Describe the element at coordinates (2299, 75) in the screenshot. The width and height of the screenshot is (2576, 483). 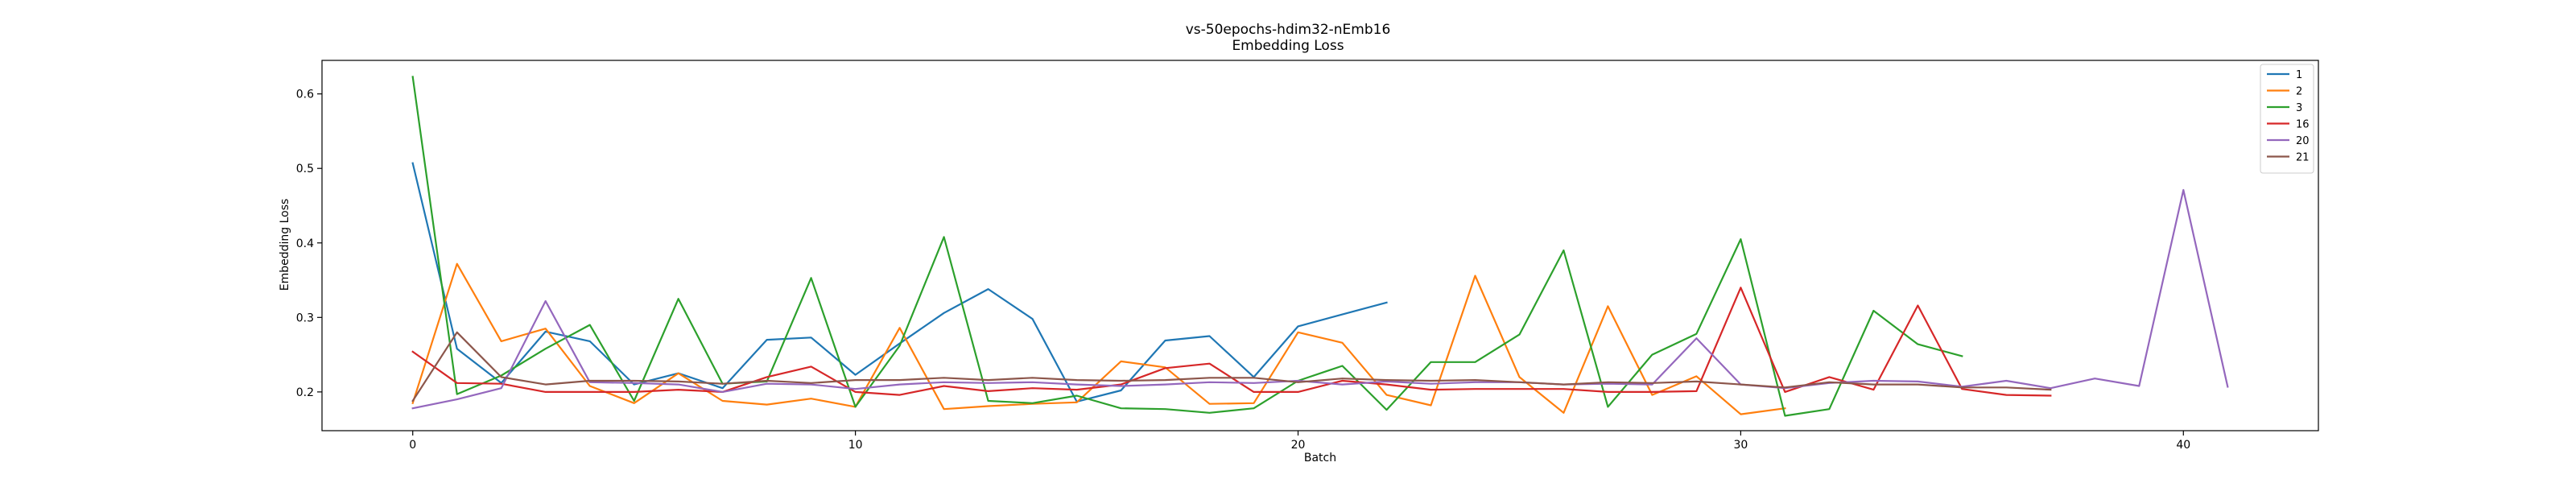
I see `legend-label: 1` at that location.